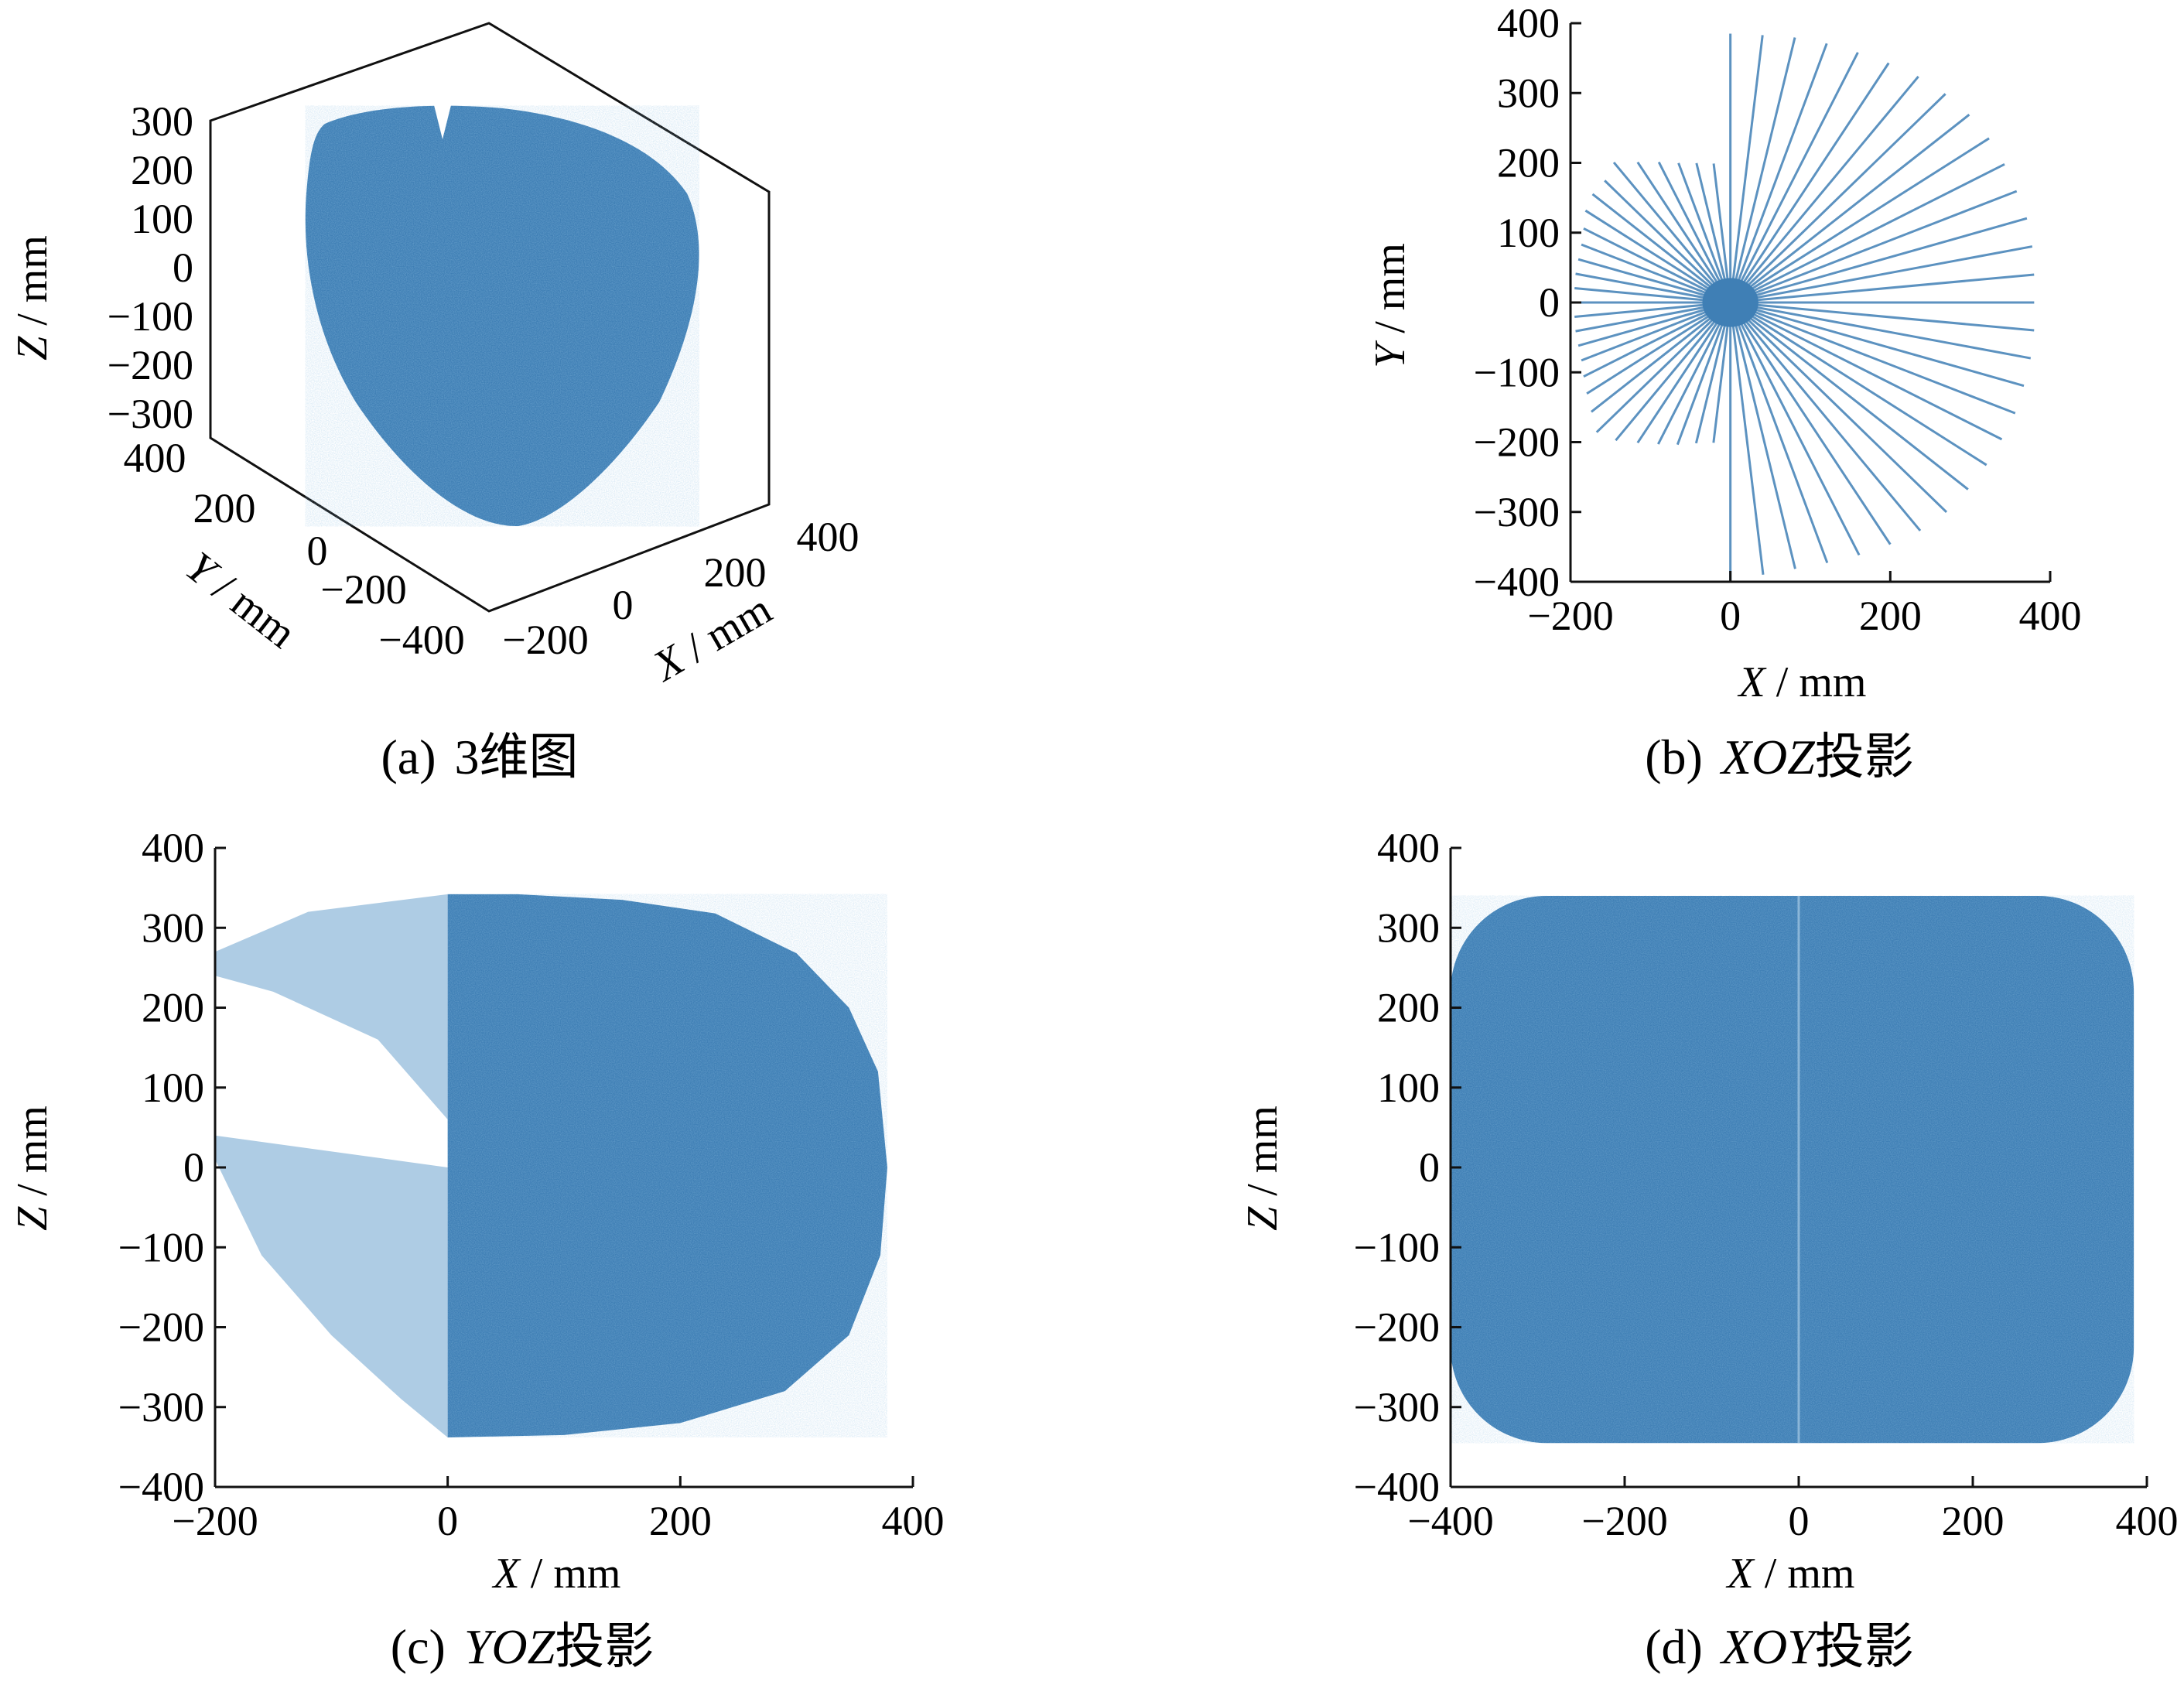 Image resolution: width=2184 pixels, height=1685 pixels. Describe the element at coordinates (1779, 757) in the screenshot. I see `panel-b-caption: (b) XOZ投影` at that location.